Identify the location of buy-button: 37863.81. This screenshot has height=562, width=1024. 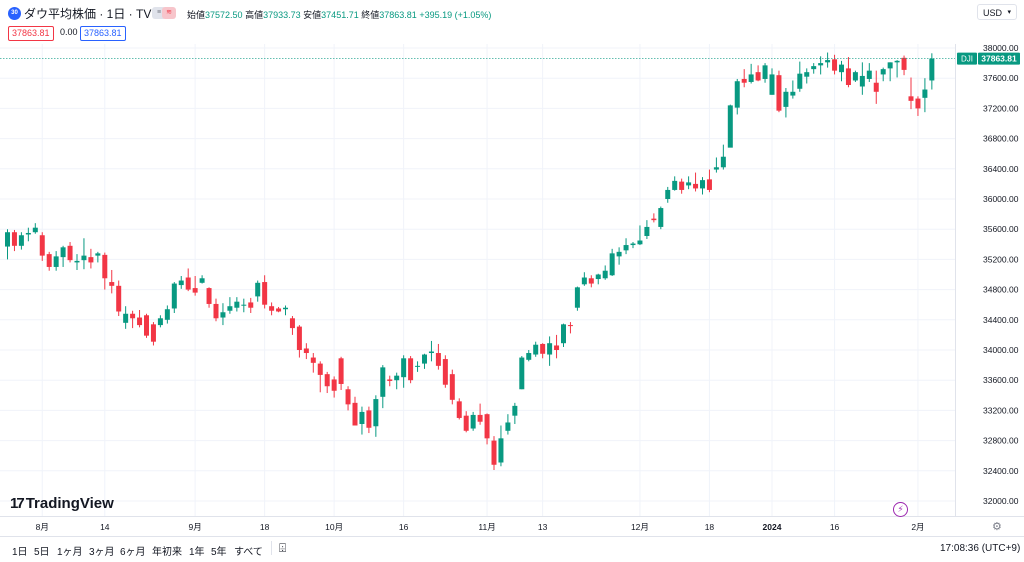
(103, 33).